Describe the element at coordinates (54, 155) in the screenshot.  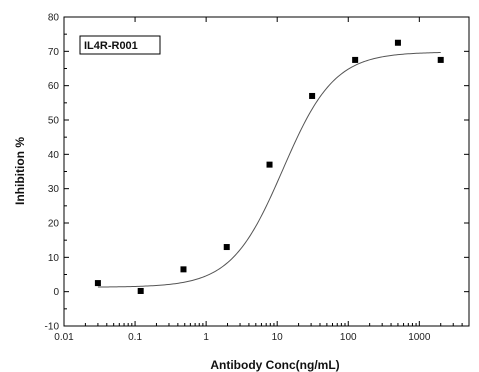
I see `y-tick-label: 40` at that location.